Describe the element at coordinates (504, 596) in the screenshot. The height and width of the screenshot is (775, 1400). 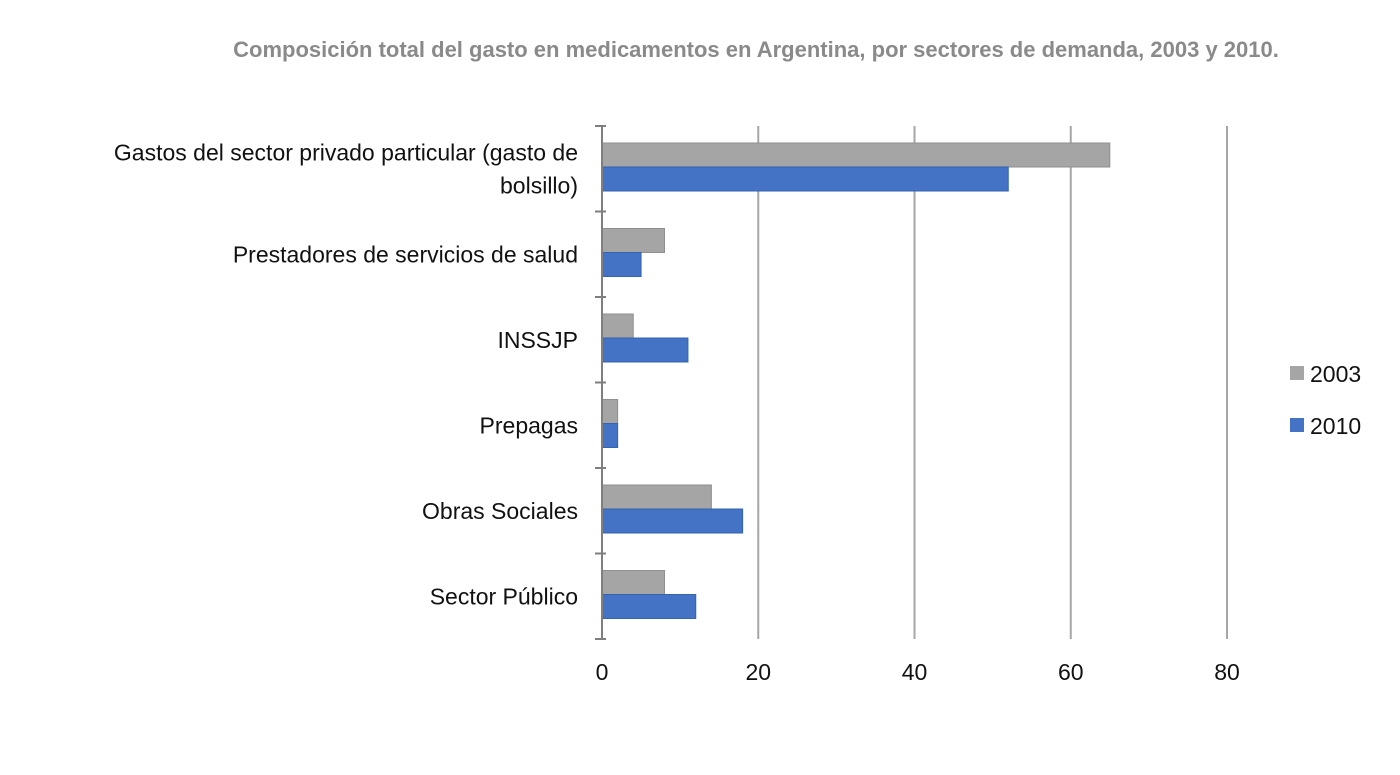
I see `category-label: Sector Público` at that location.